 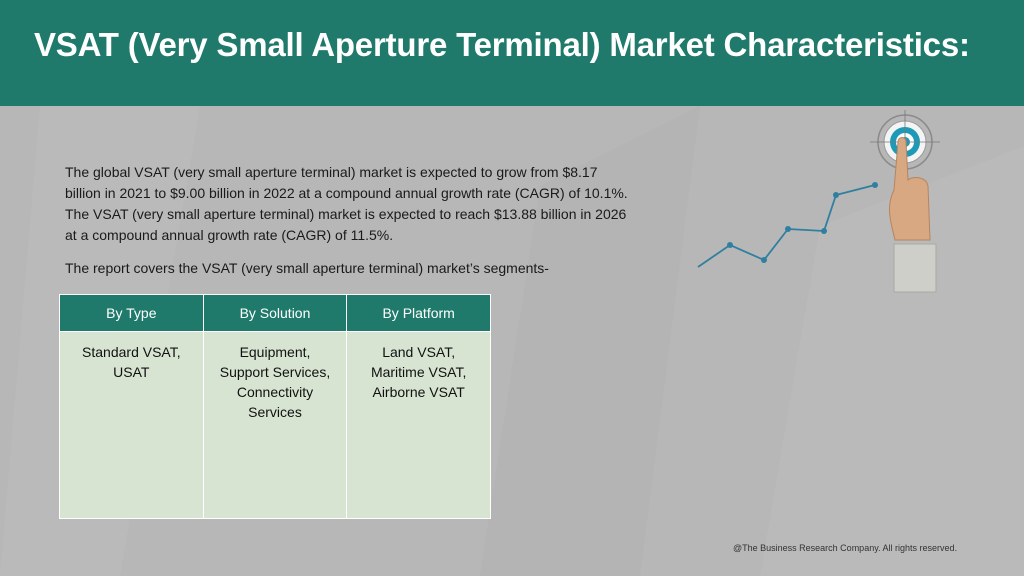 I want to click on solution-line: Connectivity, so click(x=275, y=392).